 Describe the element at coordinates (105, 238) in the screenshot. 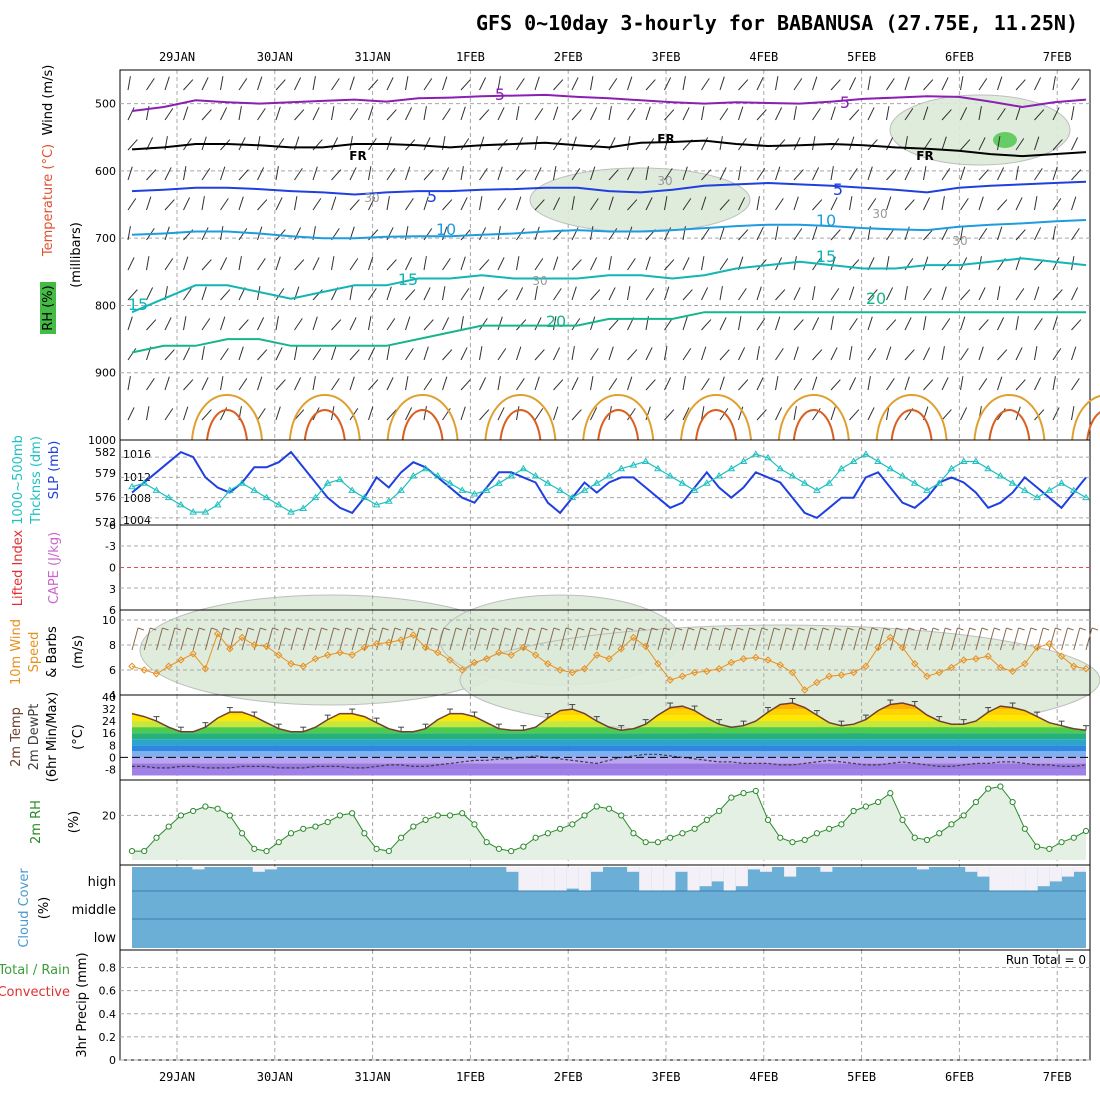

I see `pressure-tick: 700` at that location.